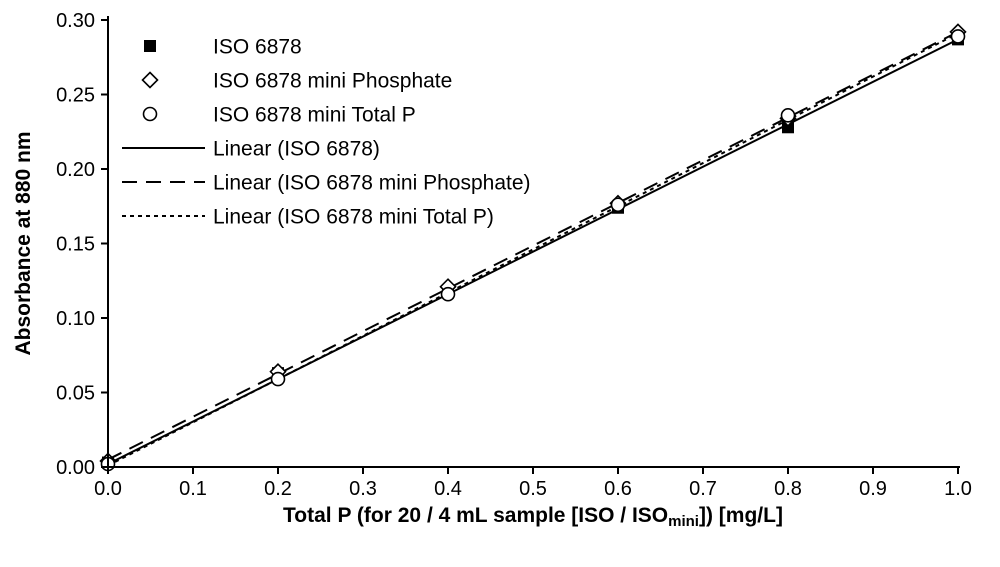  What do you see at coordinates (150, 46) in the screenshot?
I see `legend-marker-filled-square-icon` at bounding box center [150, 46].